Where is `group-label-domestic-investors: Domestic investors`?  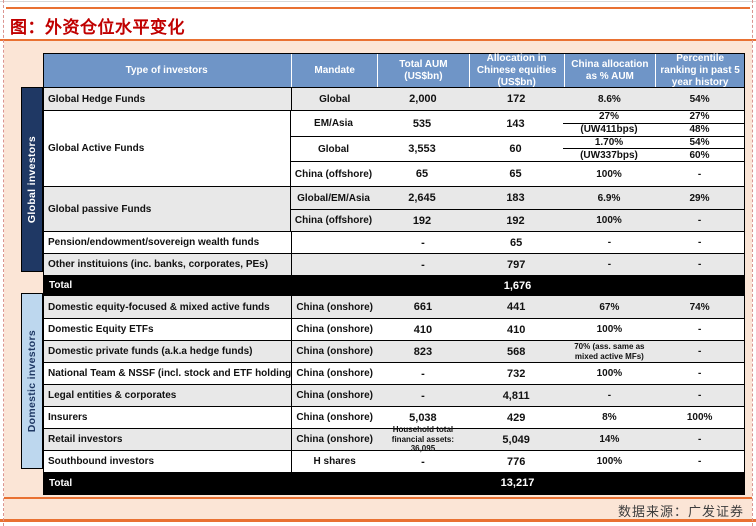
group-label-domestic-investors: Domestic investors is located at coordinates (32, 381).